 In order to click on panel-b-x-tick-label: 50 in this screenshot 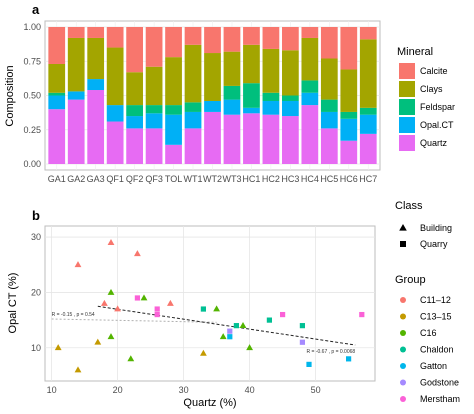, I will do `click(316, 390)`.